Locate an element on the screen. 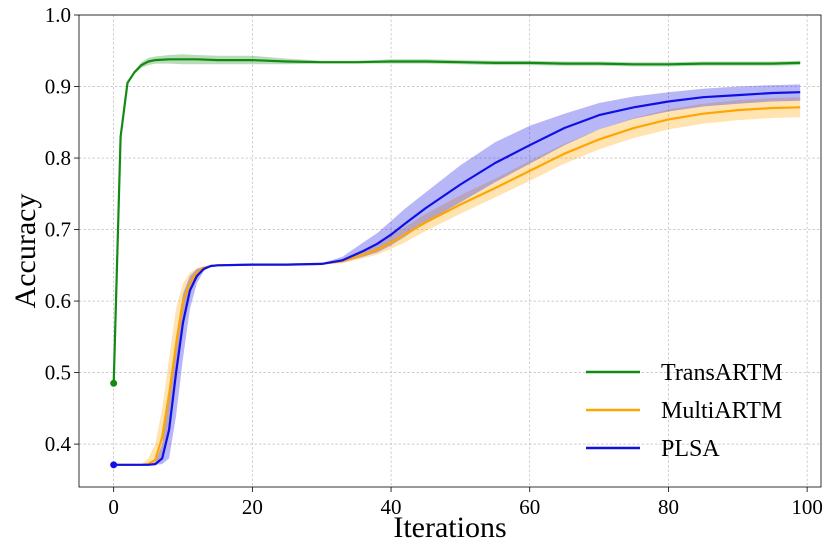 Image resolution: width=822 pixels, height=542 pixels. x-tick-label: 100 is located at coordinates (806, 507).